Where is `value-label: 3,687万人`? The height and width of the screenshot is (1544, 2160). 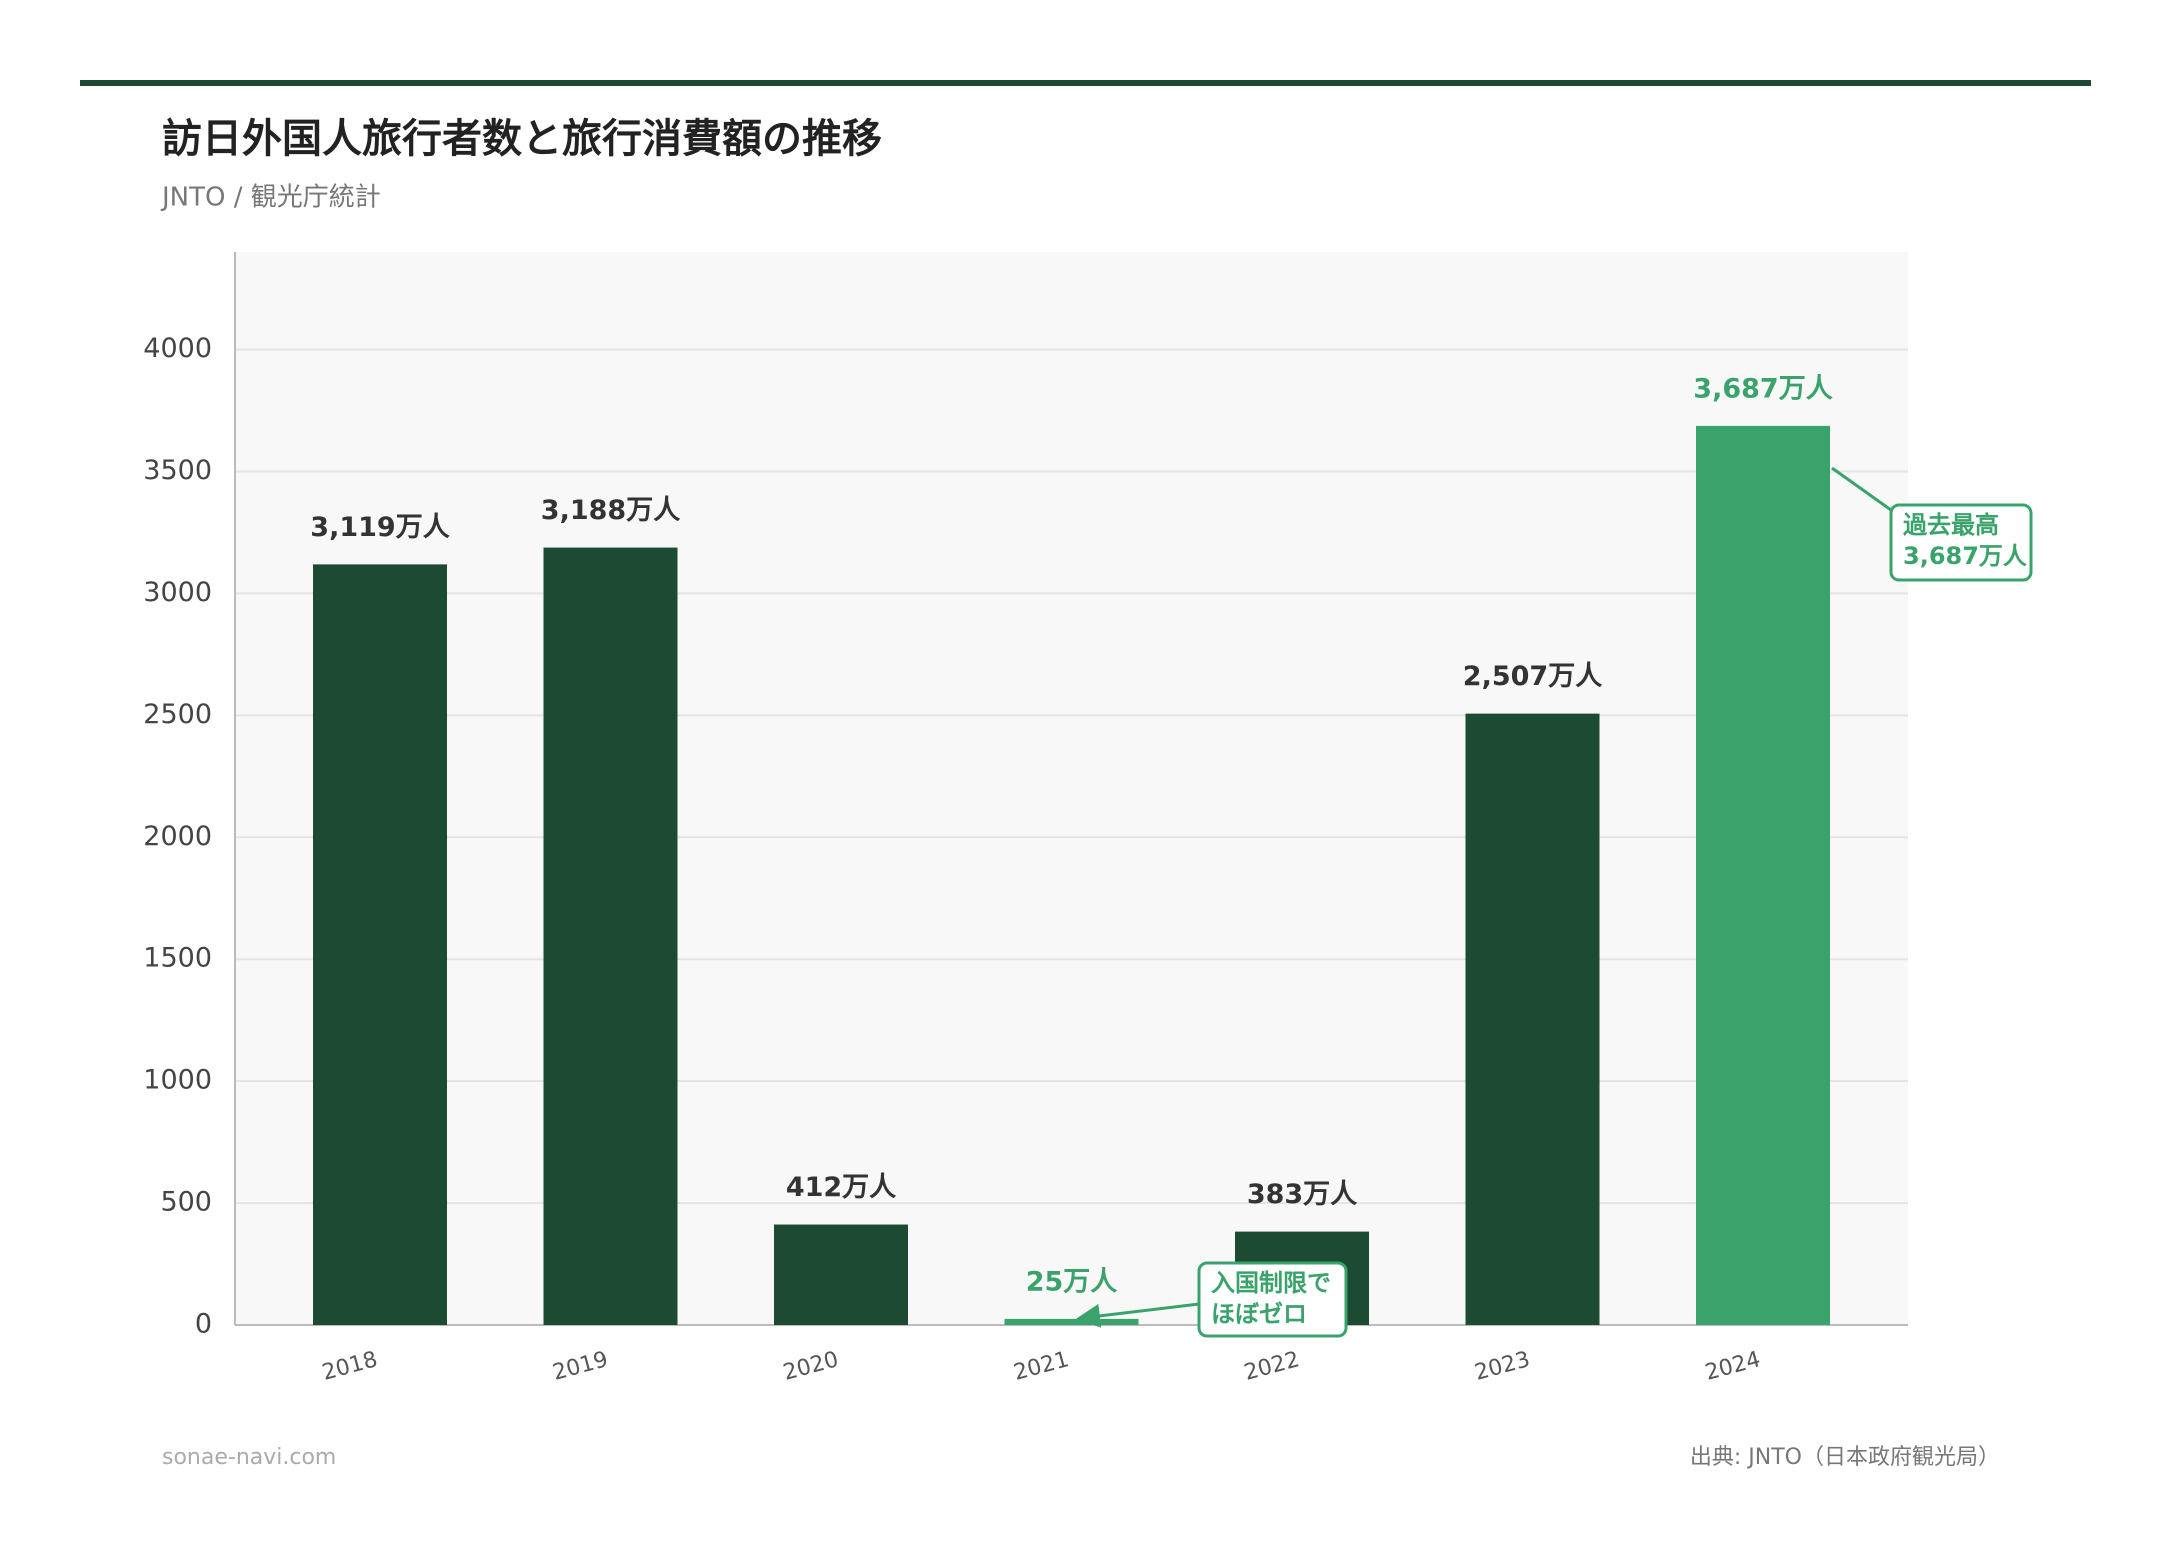
value-label: 3,687万人 is located at coordinates (1762, 388).